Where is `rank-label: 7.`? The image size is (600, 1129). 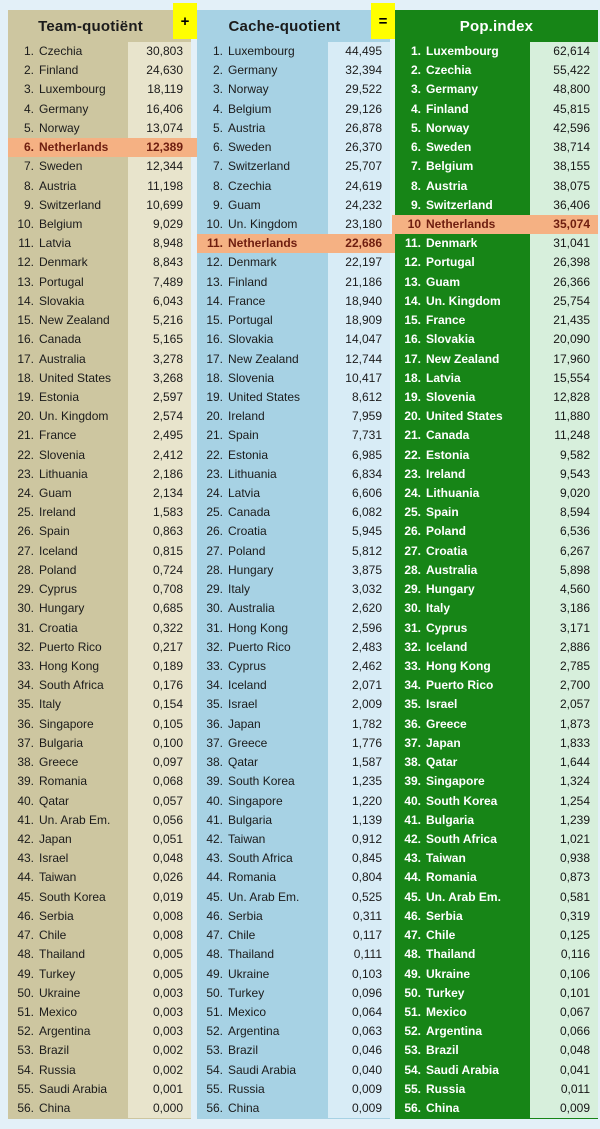 rank-label: 7. is located at coordinates (217, 166).